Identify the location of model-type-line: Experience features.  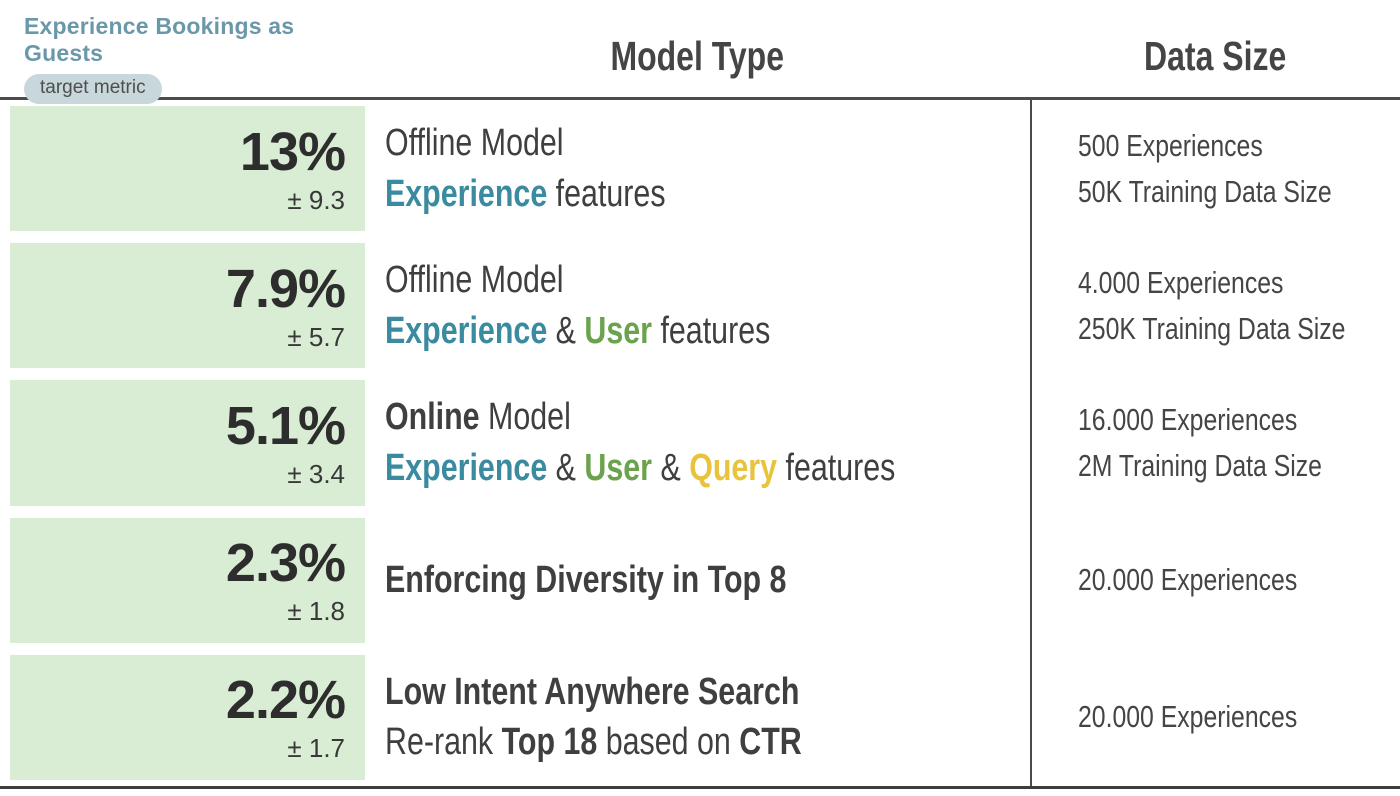
(707, 194).